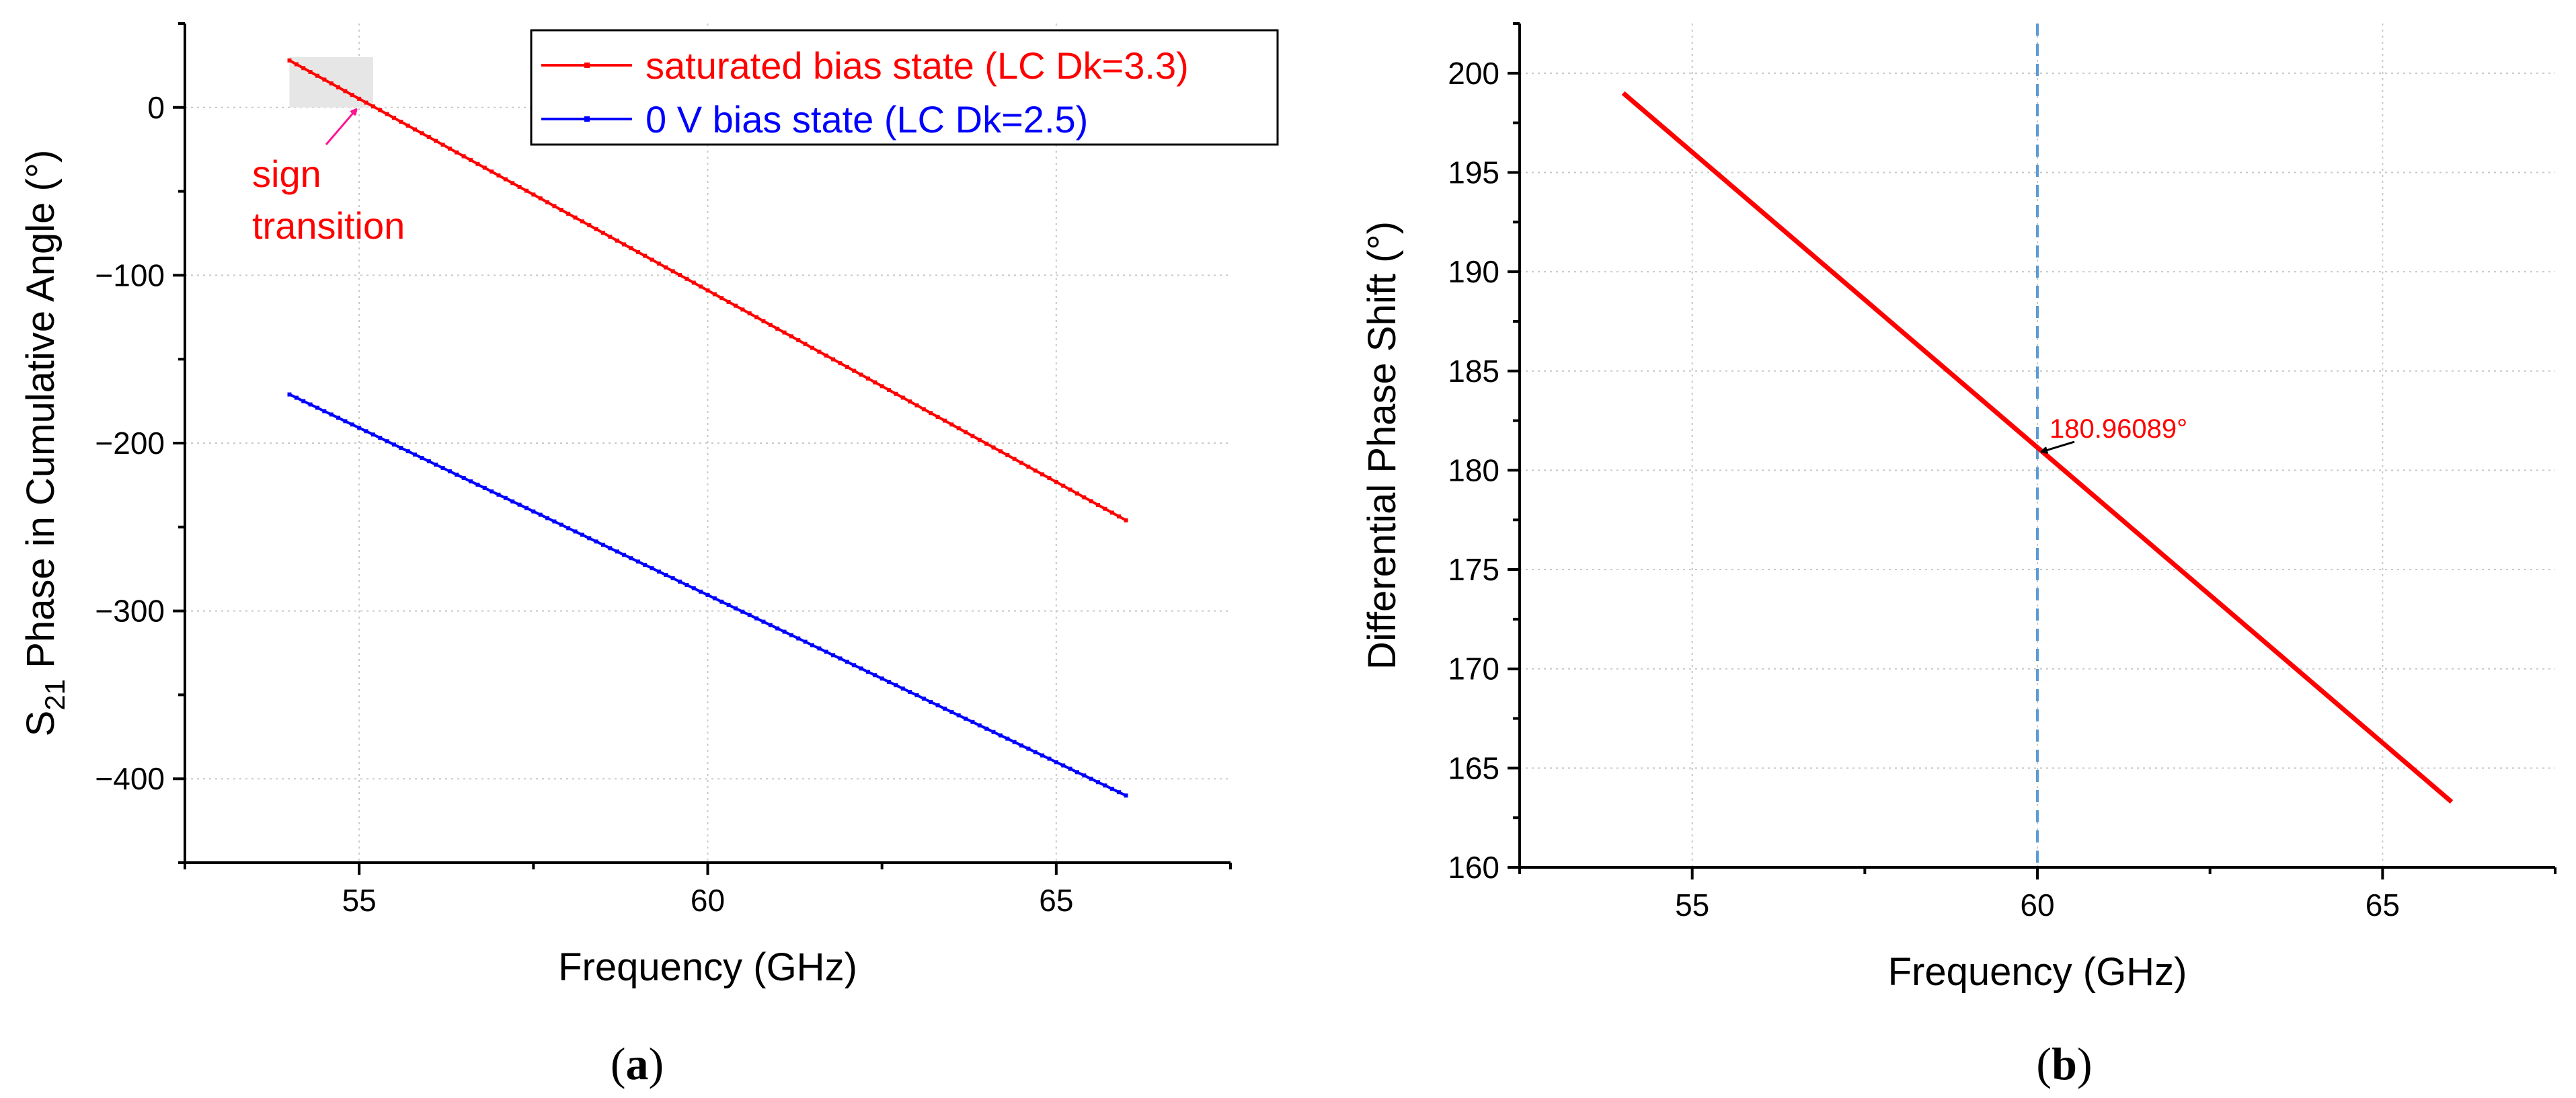  What do you see at coordinates (329, 226) in the screenshot?
I see `annotation-line-2: transition` at bounding box center [329, 226].